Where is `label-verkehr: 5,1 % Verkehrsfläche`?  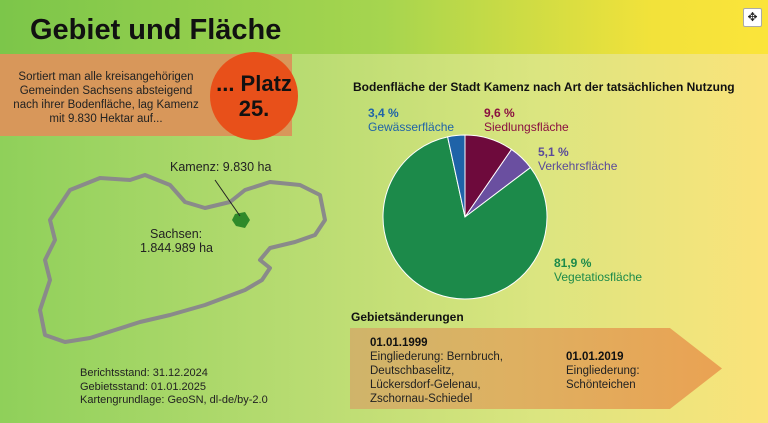 label-verkehr: 5,1 % Verkehrsfläche is located at coordinates (578, 159).